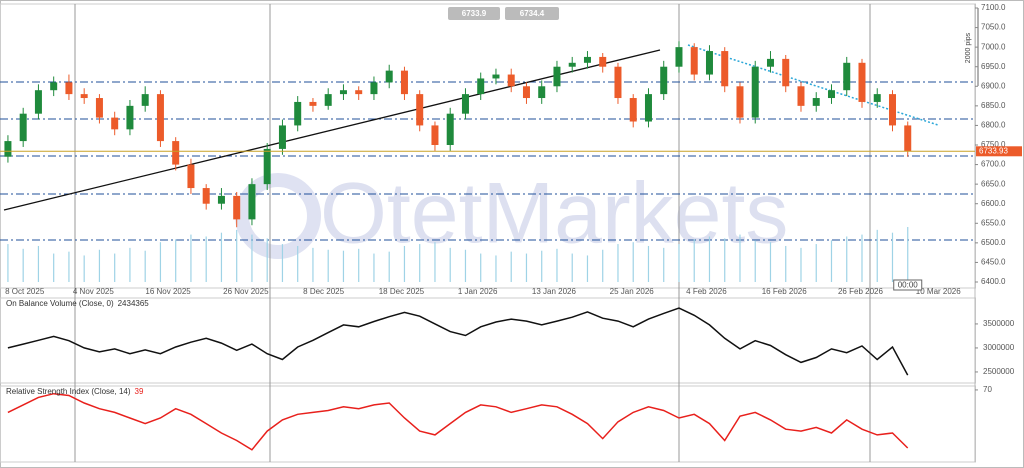 The height and width of the screenshot is (468, 1024). I want to click on line-series, so click(458, 421).